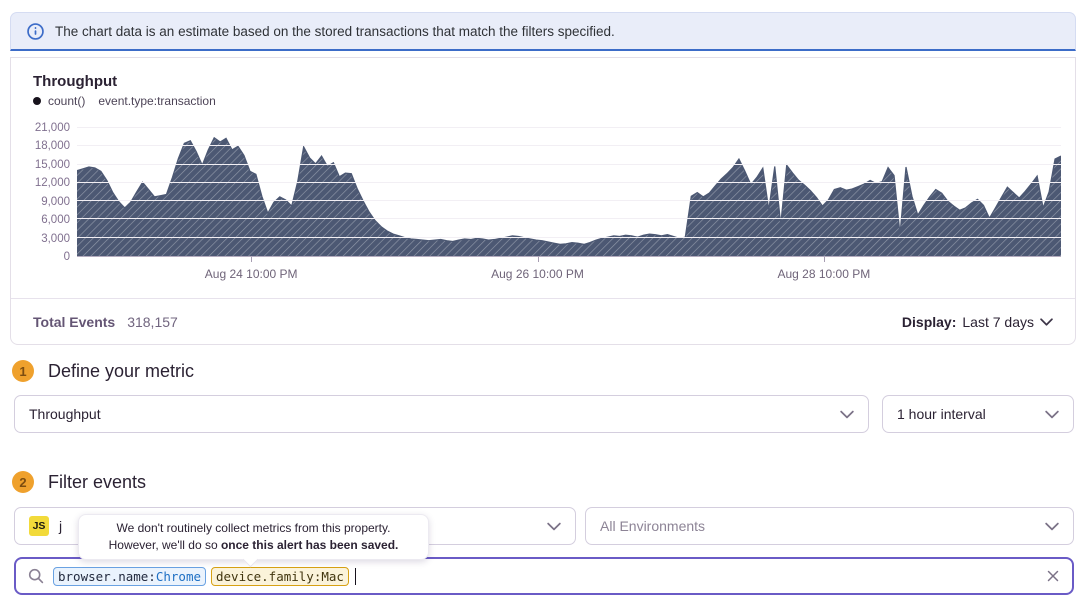  Describe the element at coordinates (23, 482) in the screenshot. I see `step-2-badge: 2` at that location.